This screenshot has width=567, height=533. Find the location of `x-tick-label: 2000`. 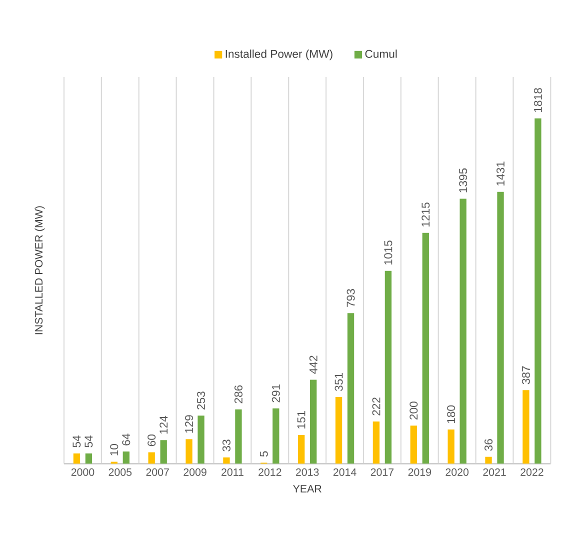

x-tick-label: 2000 is located at coordinates (82, 472).